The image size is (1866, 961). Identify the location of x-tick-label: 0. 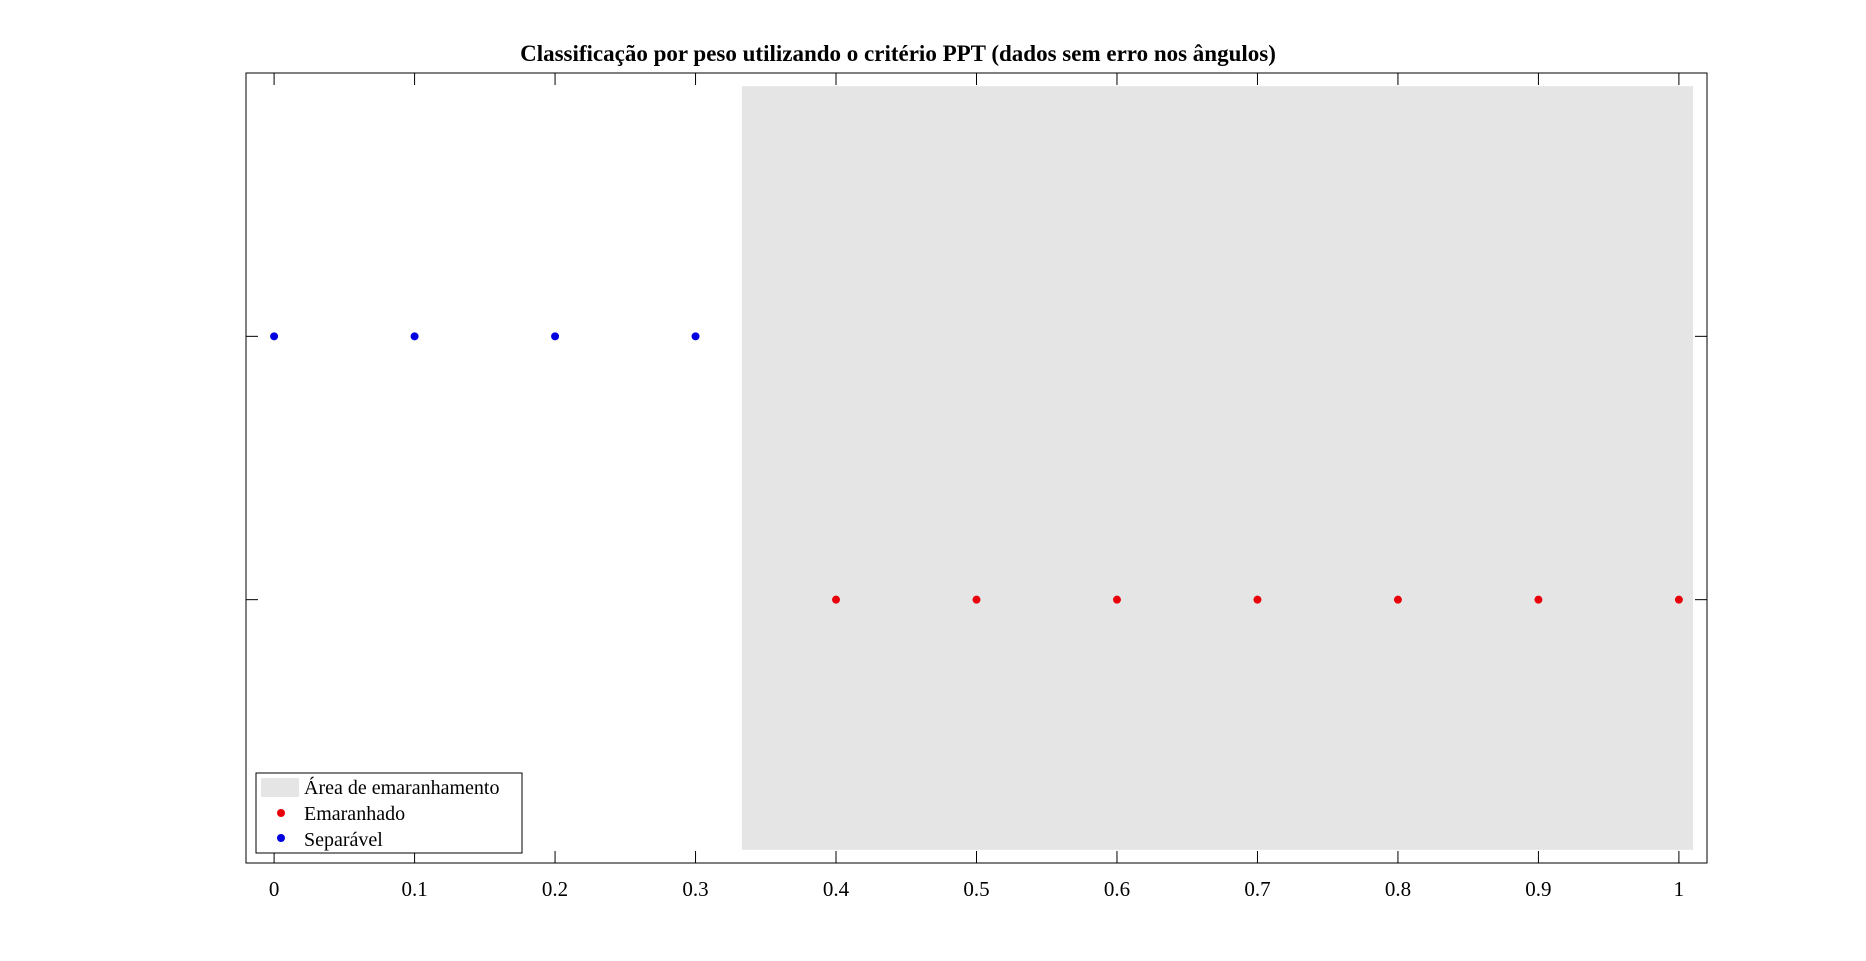
(274, 889).